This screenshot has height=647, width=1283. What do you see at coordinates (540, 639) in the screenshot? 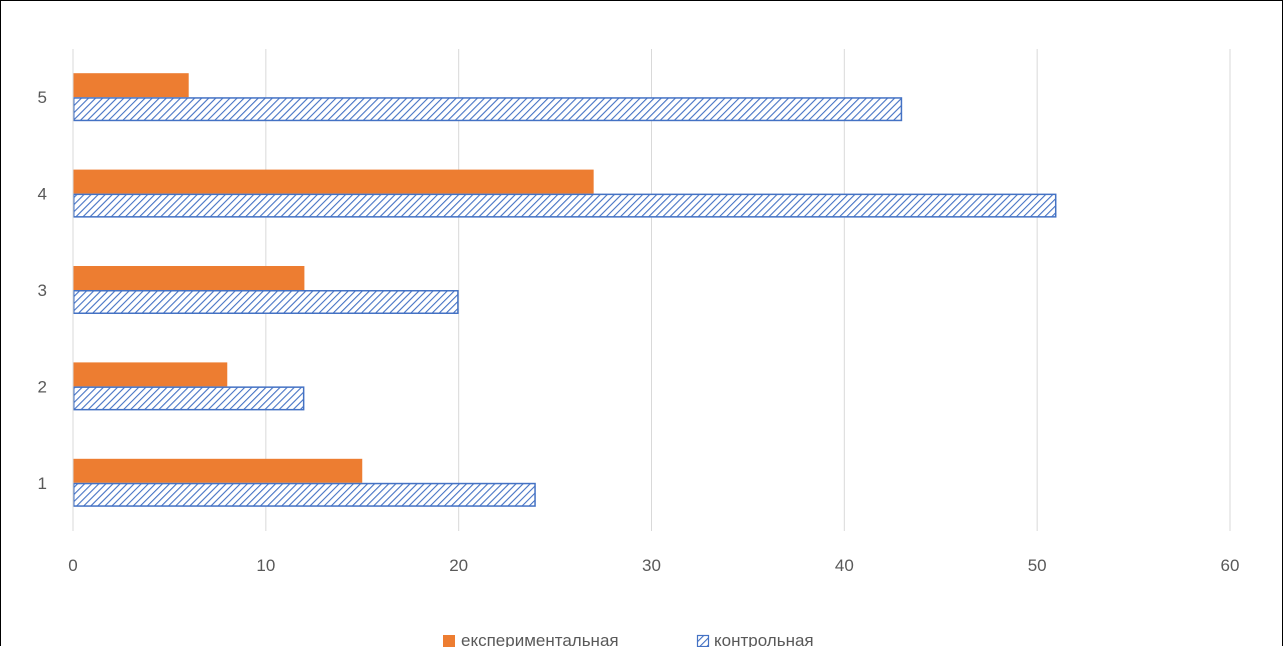
I see `legend-label-experimental: експериментальная` at bounding box center [540, 639].